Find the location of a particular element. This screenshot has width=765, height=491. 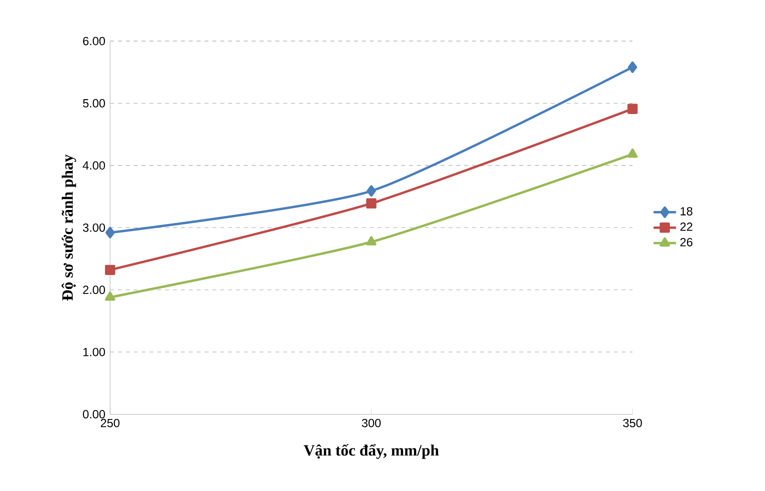

y-tick-label: 1.00 is located at coordinates (94, 352).